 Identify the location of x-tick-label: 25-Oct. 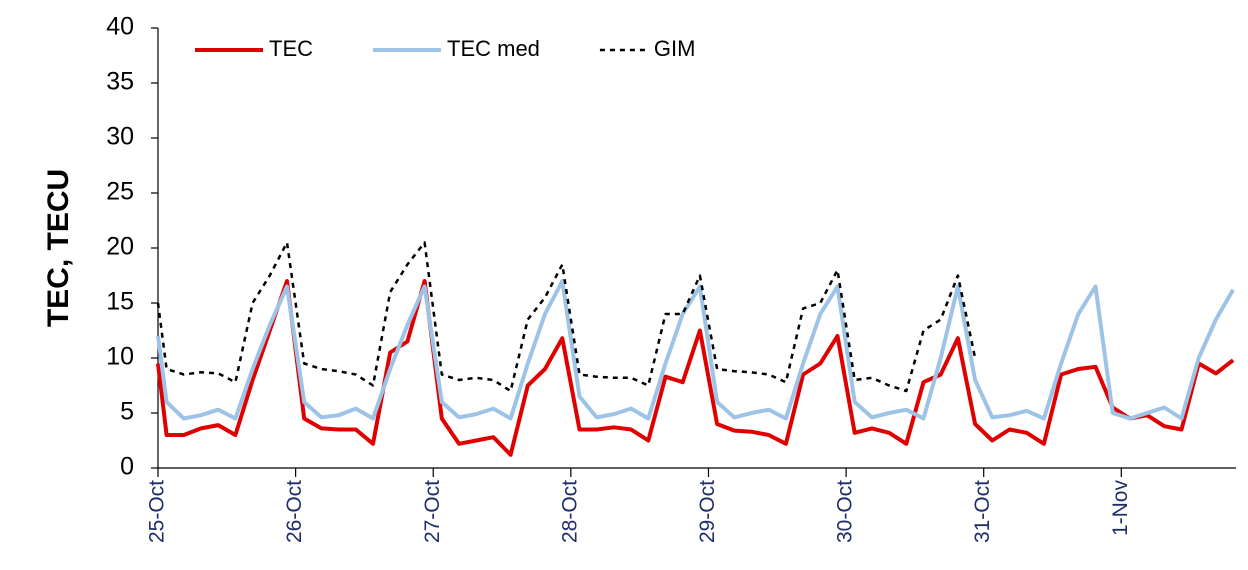
(157, 511).